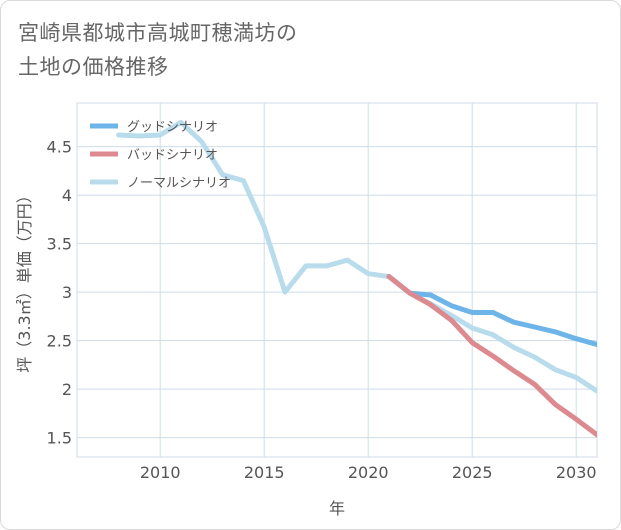 The image size is (621, 530). Describe the element at coordinates (67, 389) in the screenshot. I see `y-tick-label: 2` at that location.